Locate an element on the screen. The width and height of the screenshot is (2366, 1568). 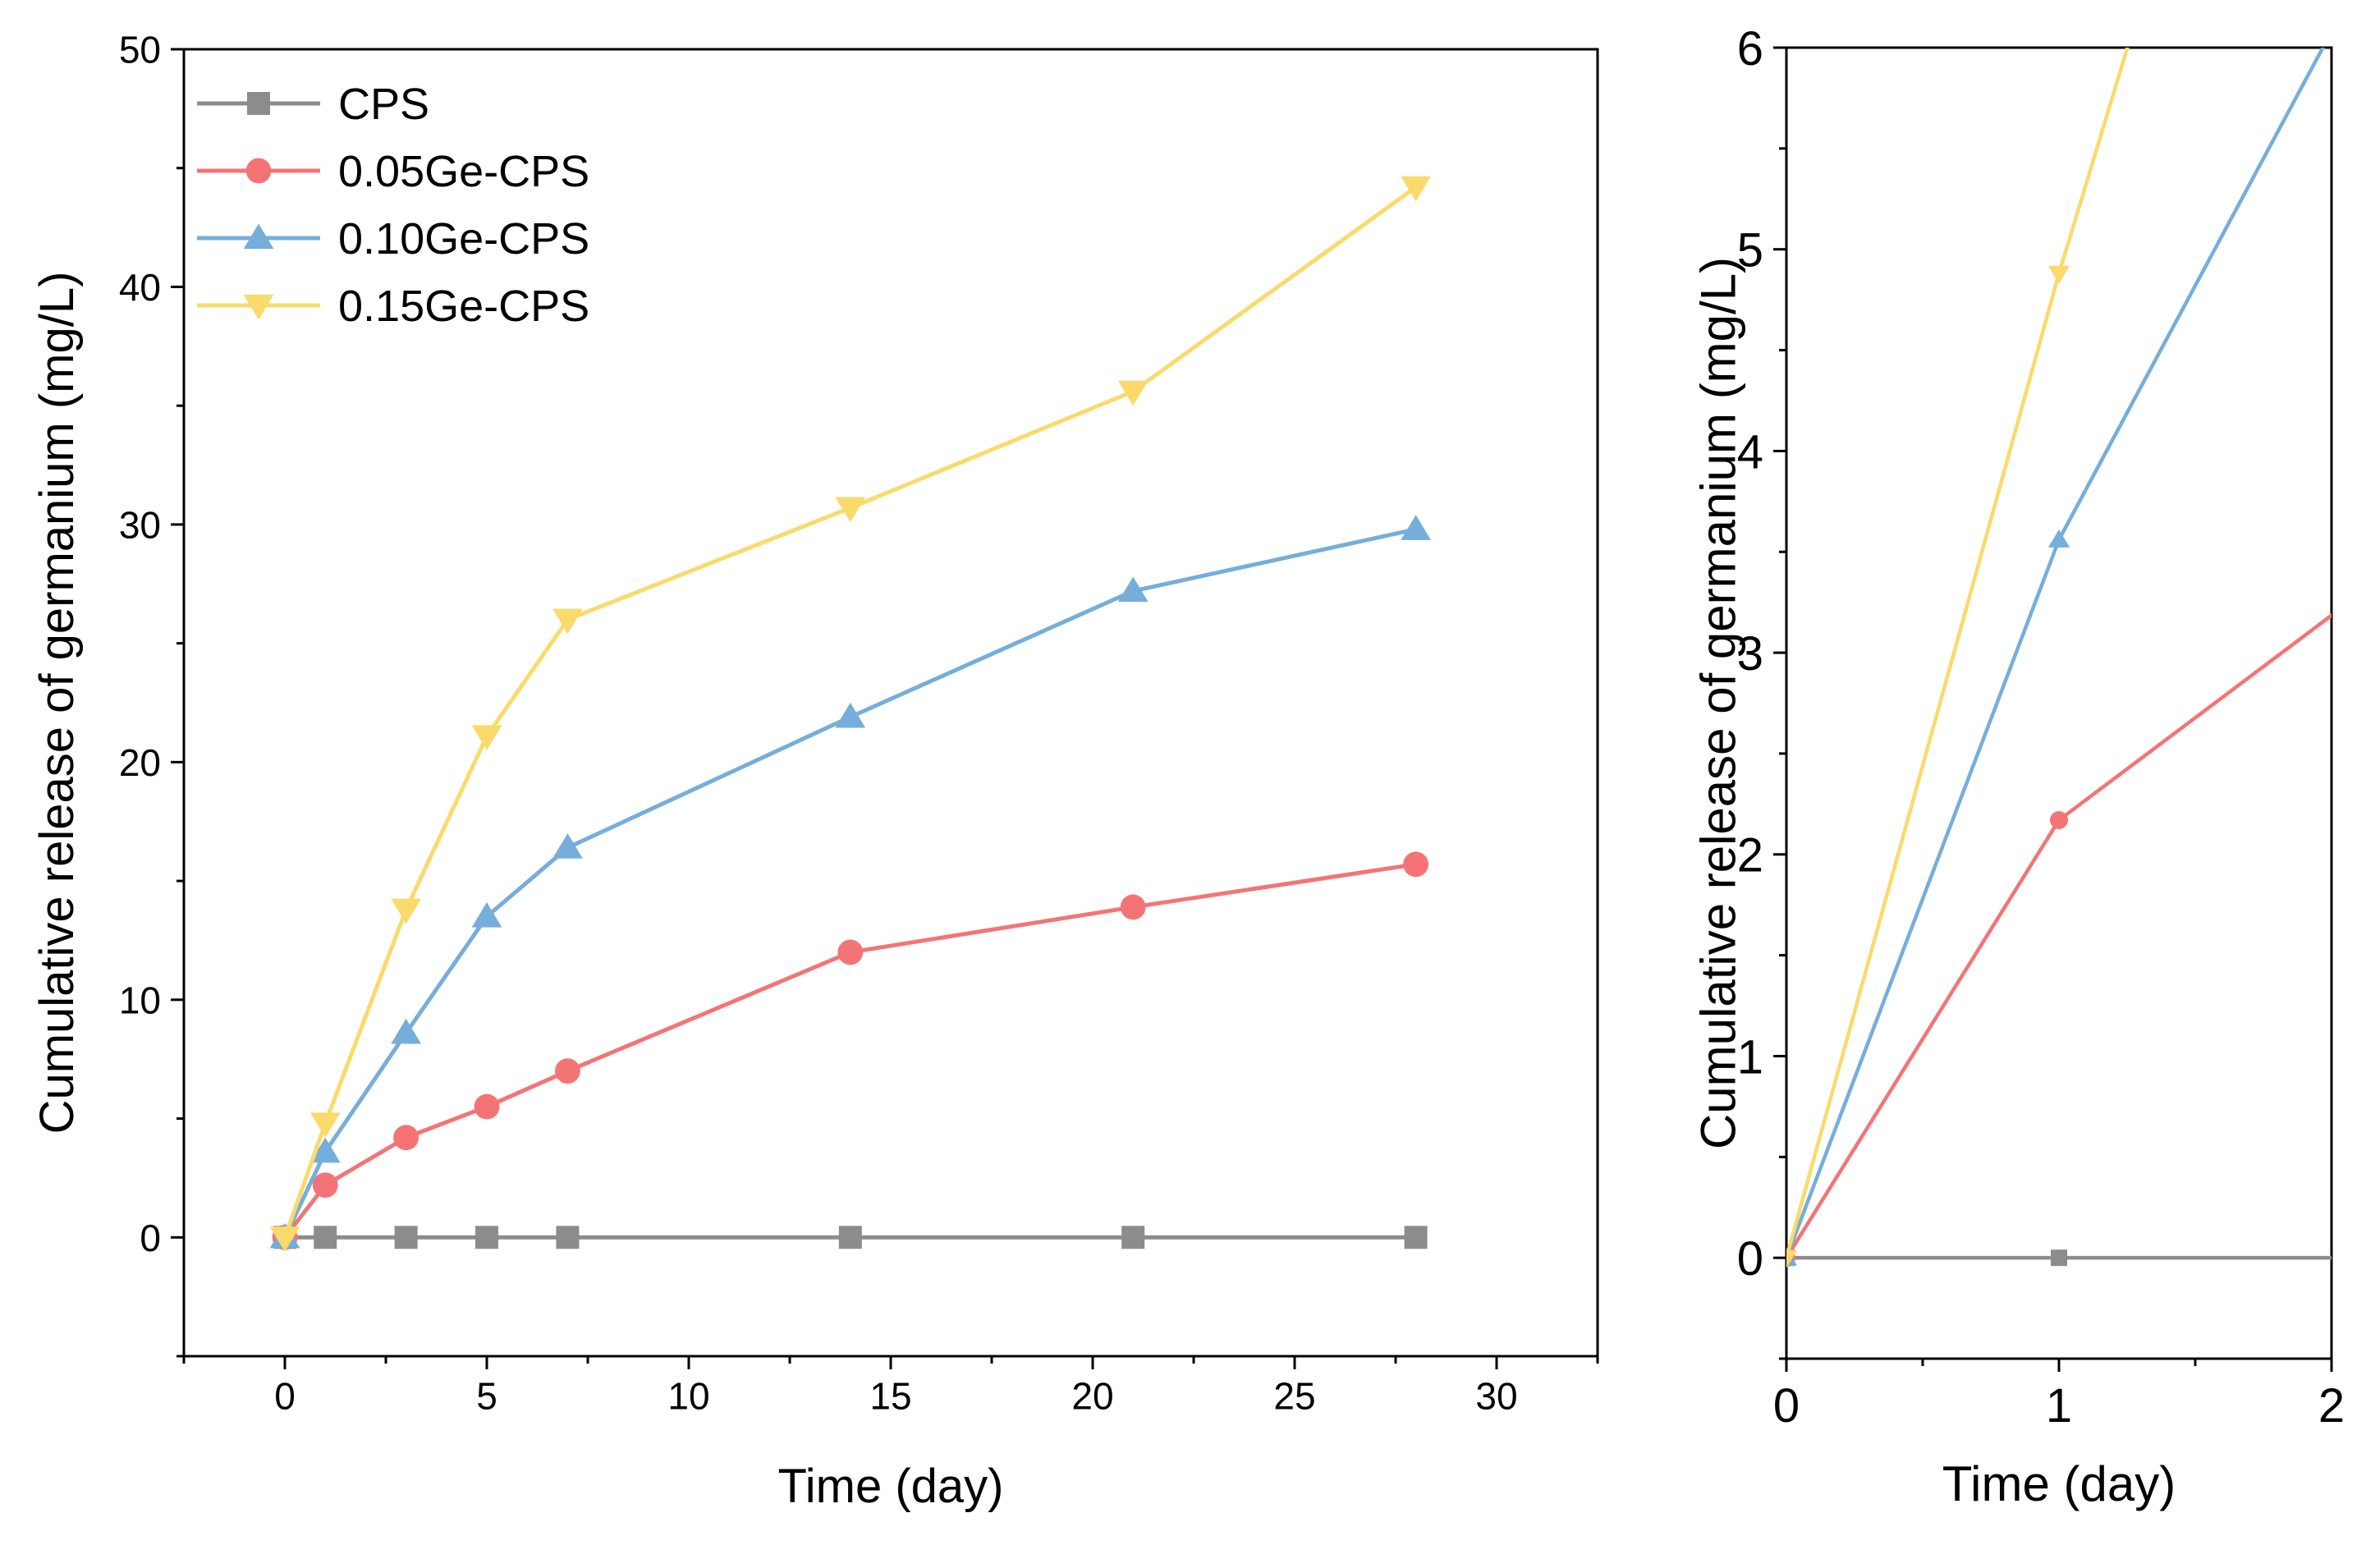
x-axis: 0 1 2 is located at coordinates (2059, 1396).